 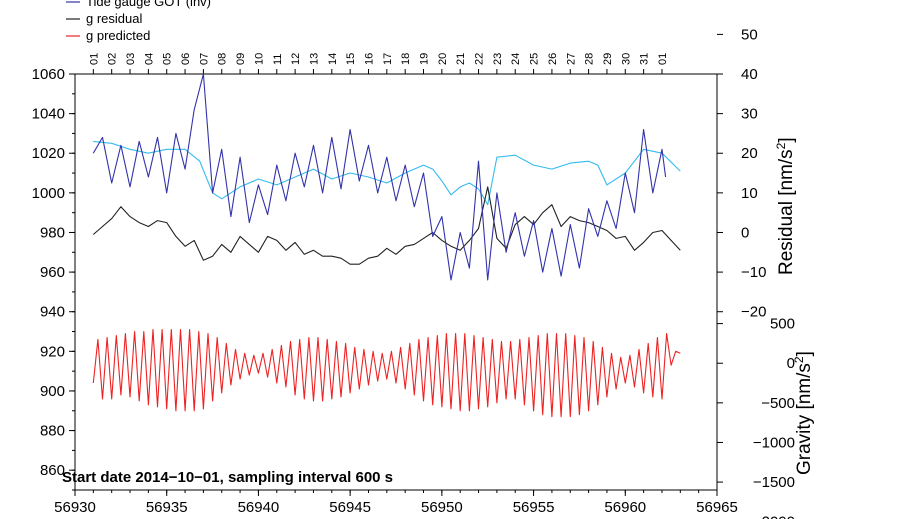 What do you see at coordinates (113, 59) in the screenshot?
I see `top-day-label: 02` at bounding box center [113, 59].